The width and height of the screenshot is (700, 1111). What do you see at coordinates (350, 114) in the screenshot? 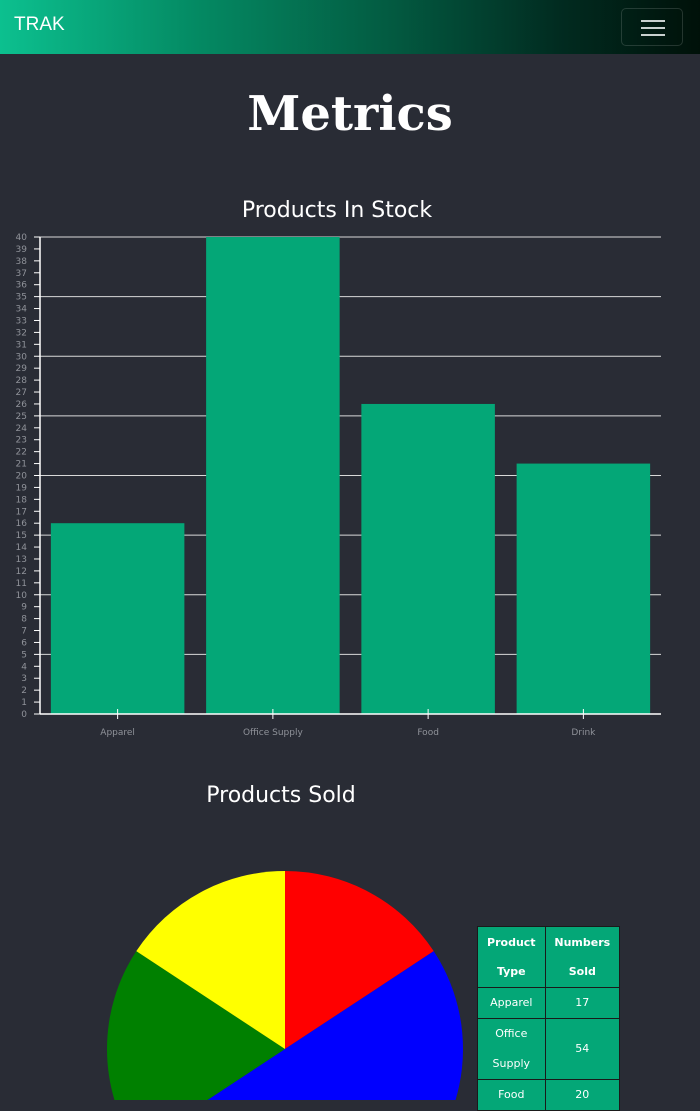
I see `page-title: Metrics` at bounding box center [350, 114].